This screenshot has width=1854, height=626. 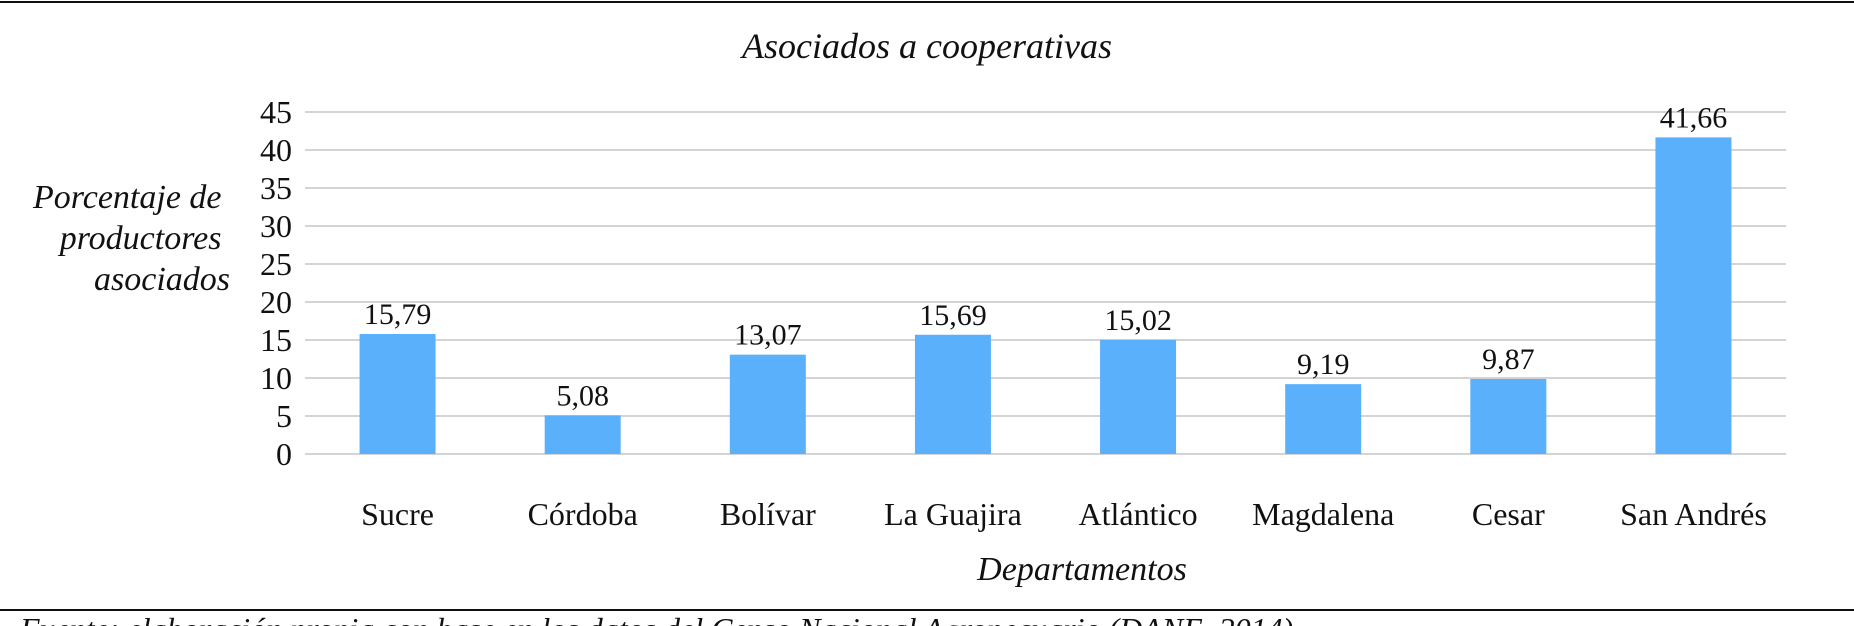 I want to click on y-tick-label: 45, so click(x=276, y=112).